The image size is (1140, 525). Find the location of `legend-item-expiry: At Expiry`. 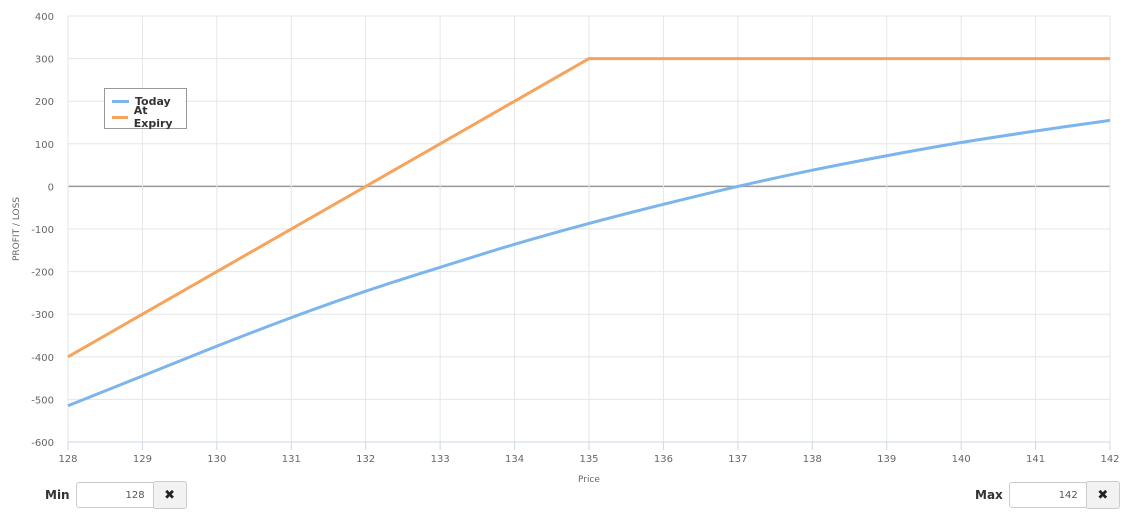

legend-item-expiry: At Expiry is located at coordinates (149, 117).